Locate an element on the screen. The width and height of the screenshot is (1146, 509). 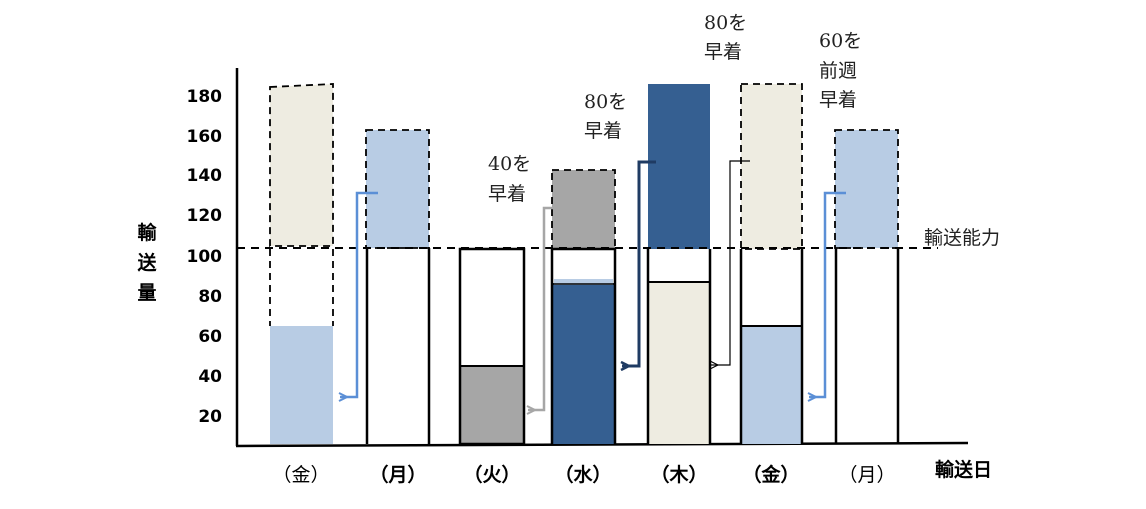
arrow-wed-to-tue is located at coordinates (544, 308).